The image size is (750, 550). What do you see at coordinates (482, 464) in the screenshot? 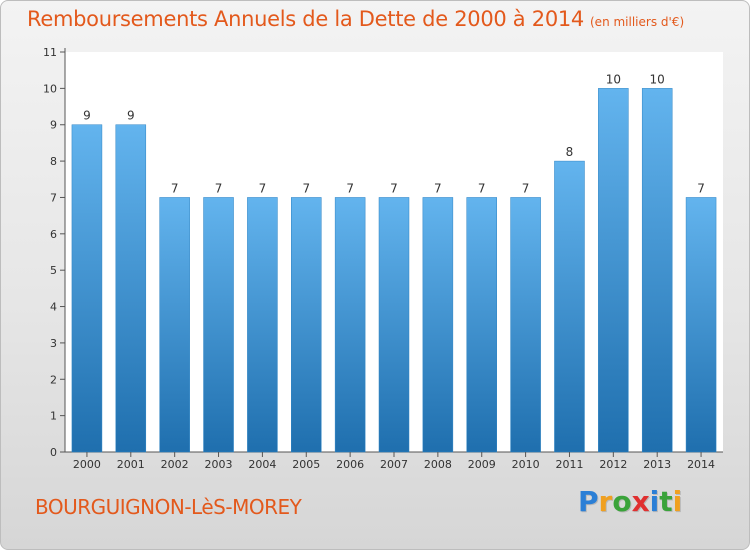
I see `x-tick-label: 2009` at bounding box center [482, 464].